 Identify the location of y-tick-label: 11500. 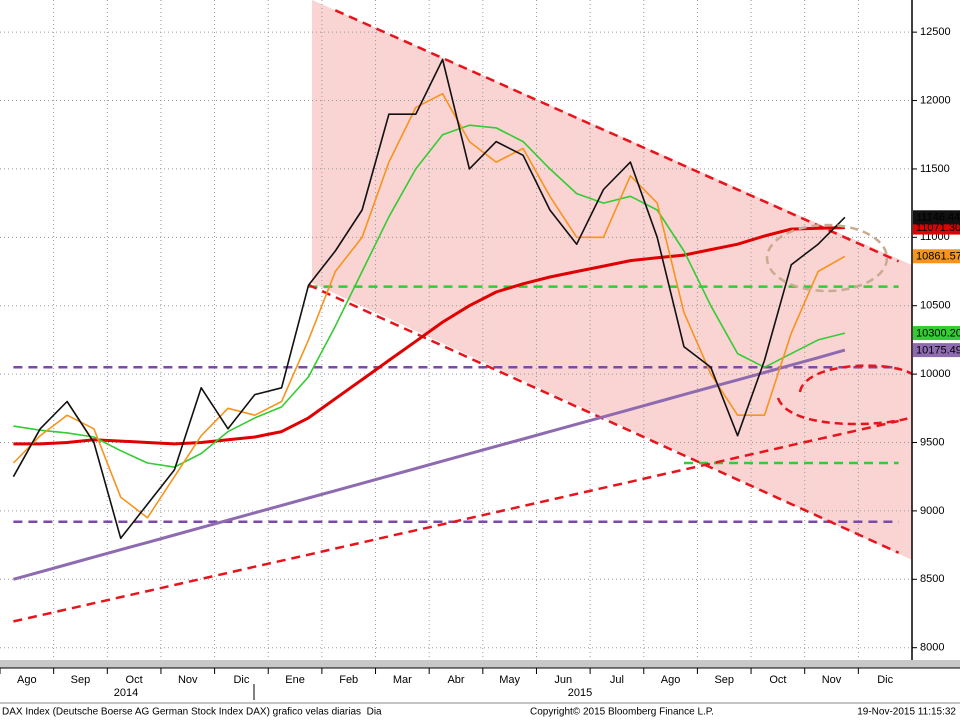
(935, 169).